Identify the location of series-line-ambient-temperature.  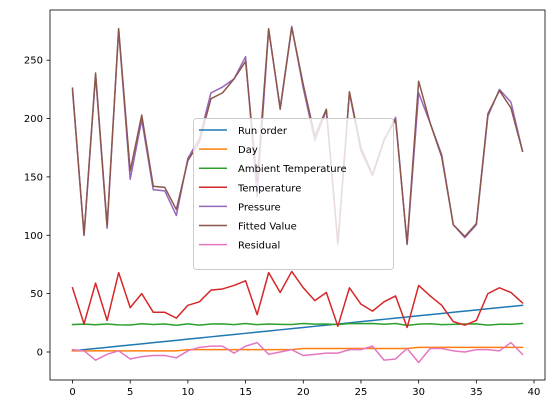
(297, 324).